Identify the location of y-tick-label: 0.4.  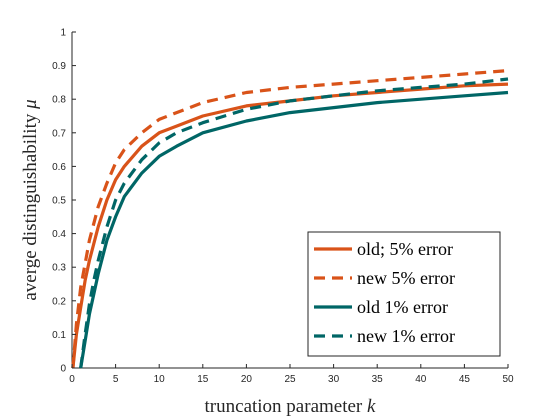
(59, 234).